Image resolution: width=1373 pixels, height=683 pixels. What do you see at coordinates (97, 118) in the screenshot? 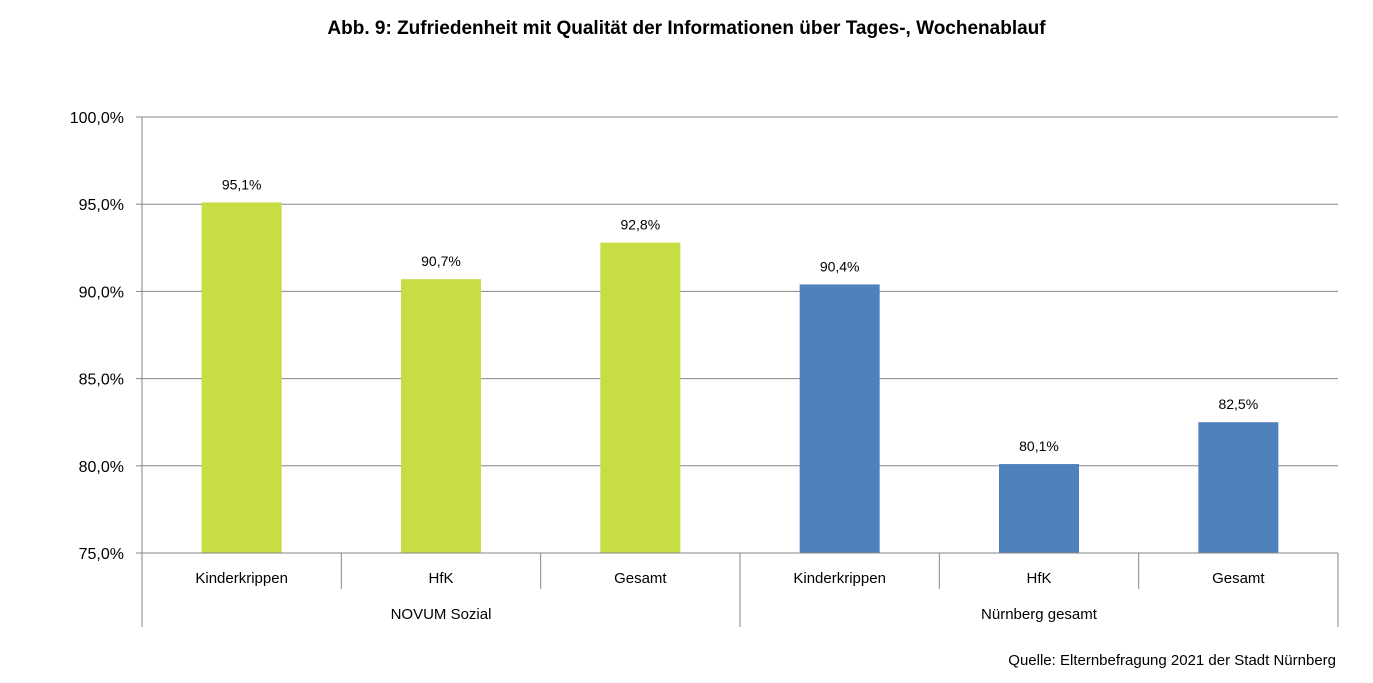
I see `y-tick-label: 100,0%` at bounding box center [97, 118].